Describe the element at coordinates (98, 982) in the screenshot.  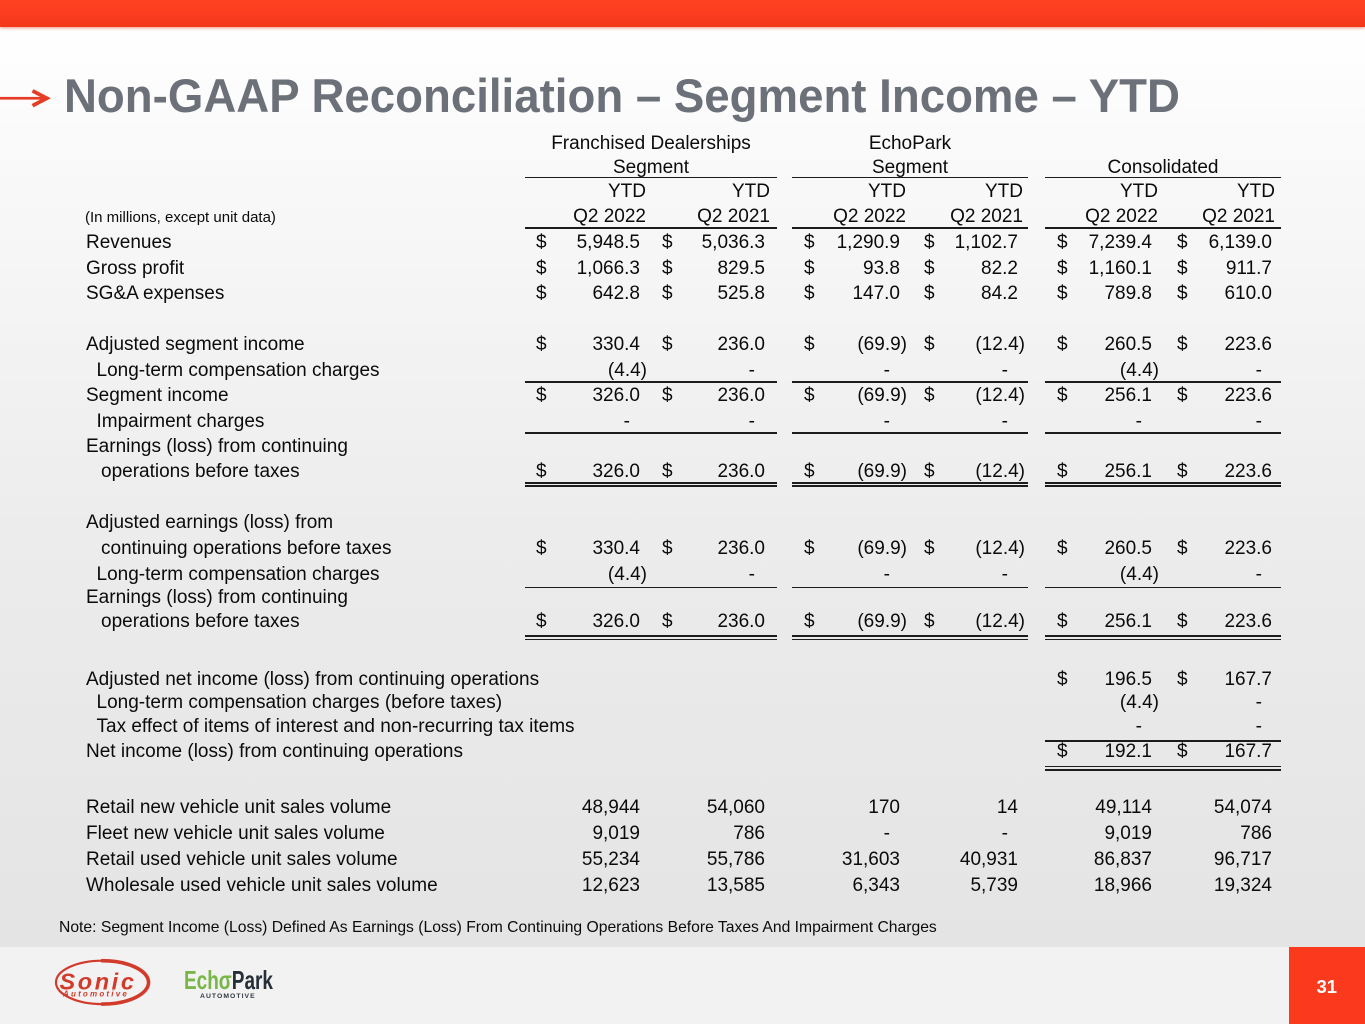
I see `svg-text: Sonic` at that location.